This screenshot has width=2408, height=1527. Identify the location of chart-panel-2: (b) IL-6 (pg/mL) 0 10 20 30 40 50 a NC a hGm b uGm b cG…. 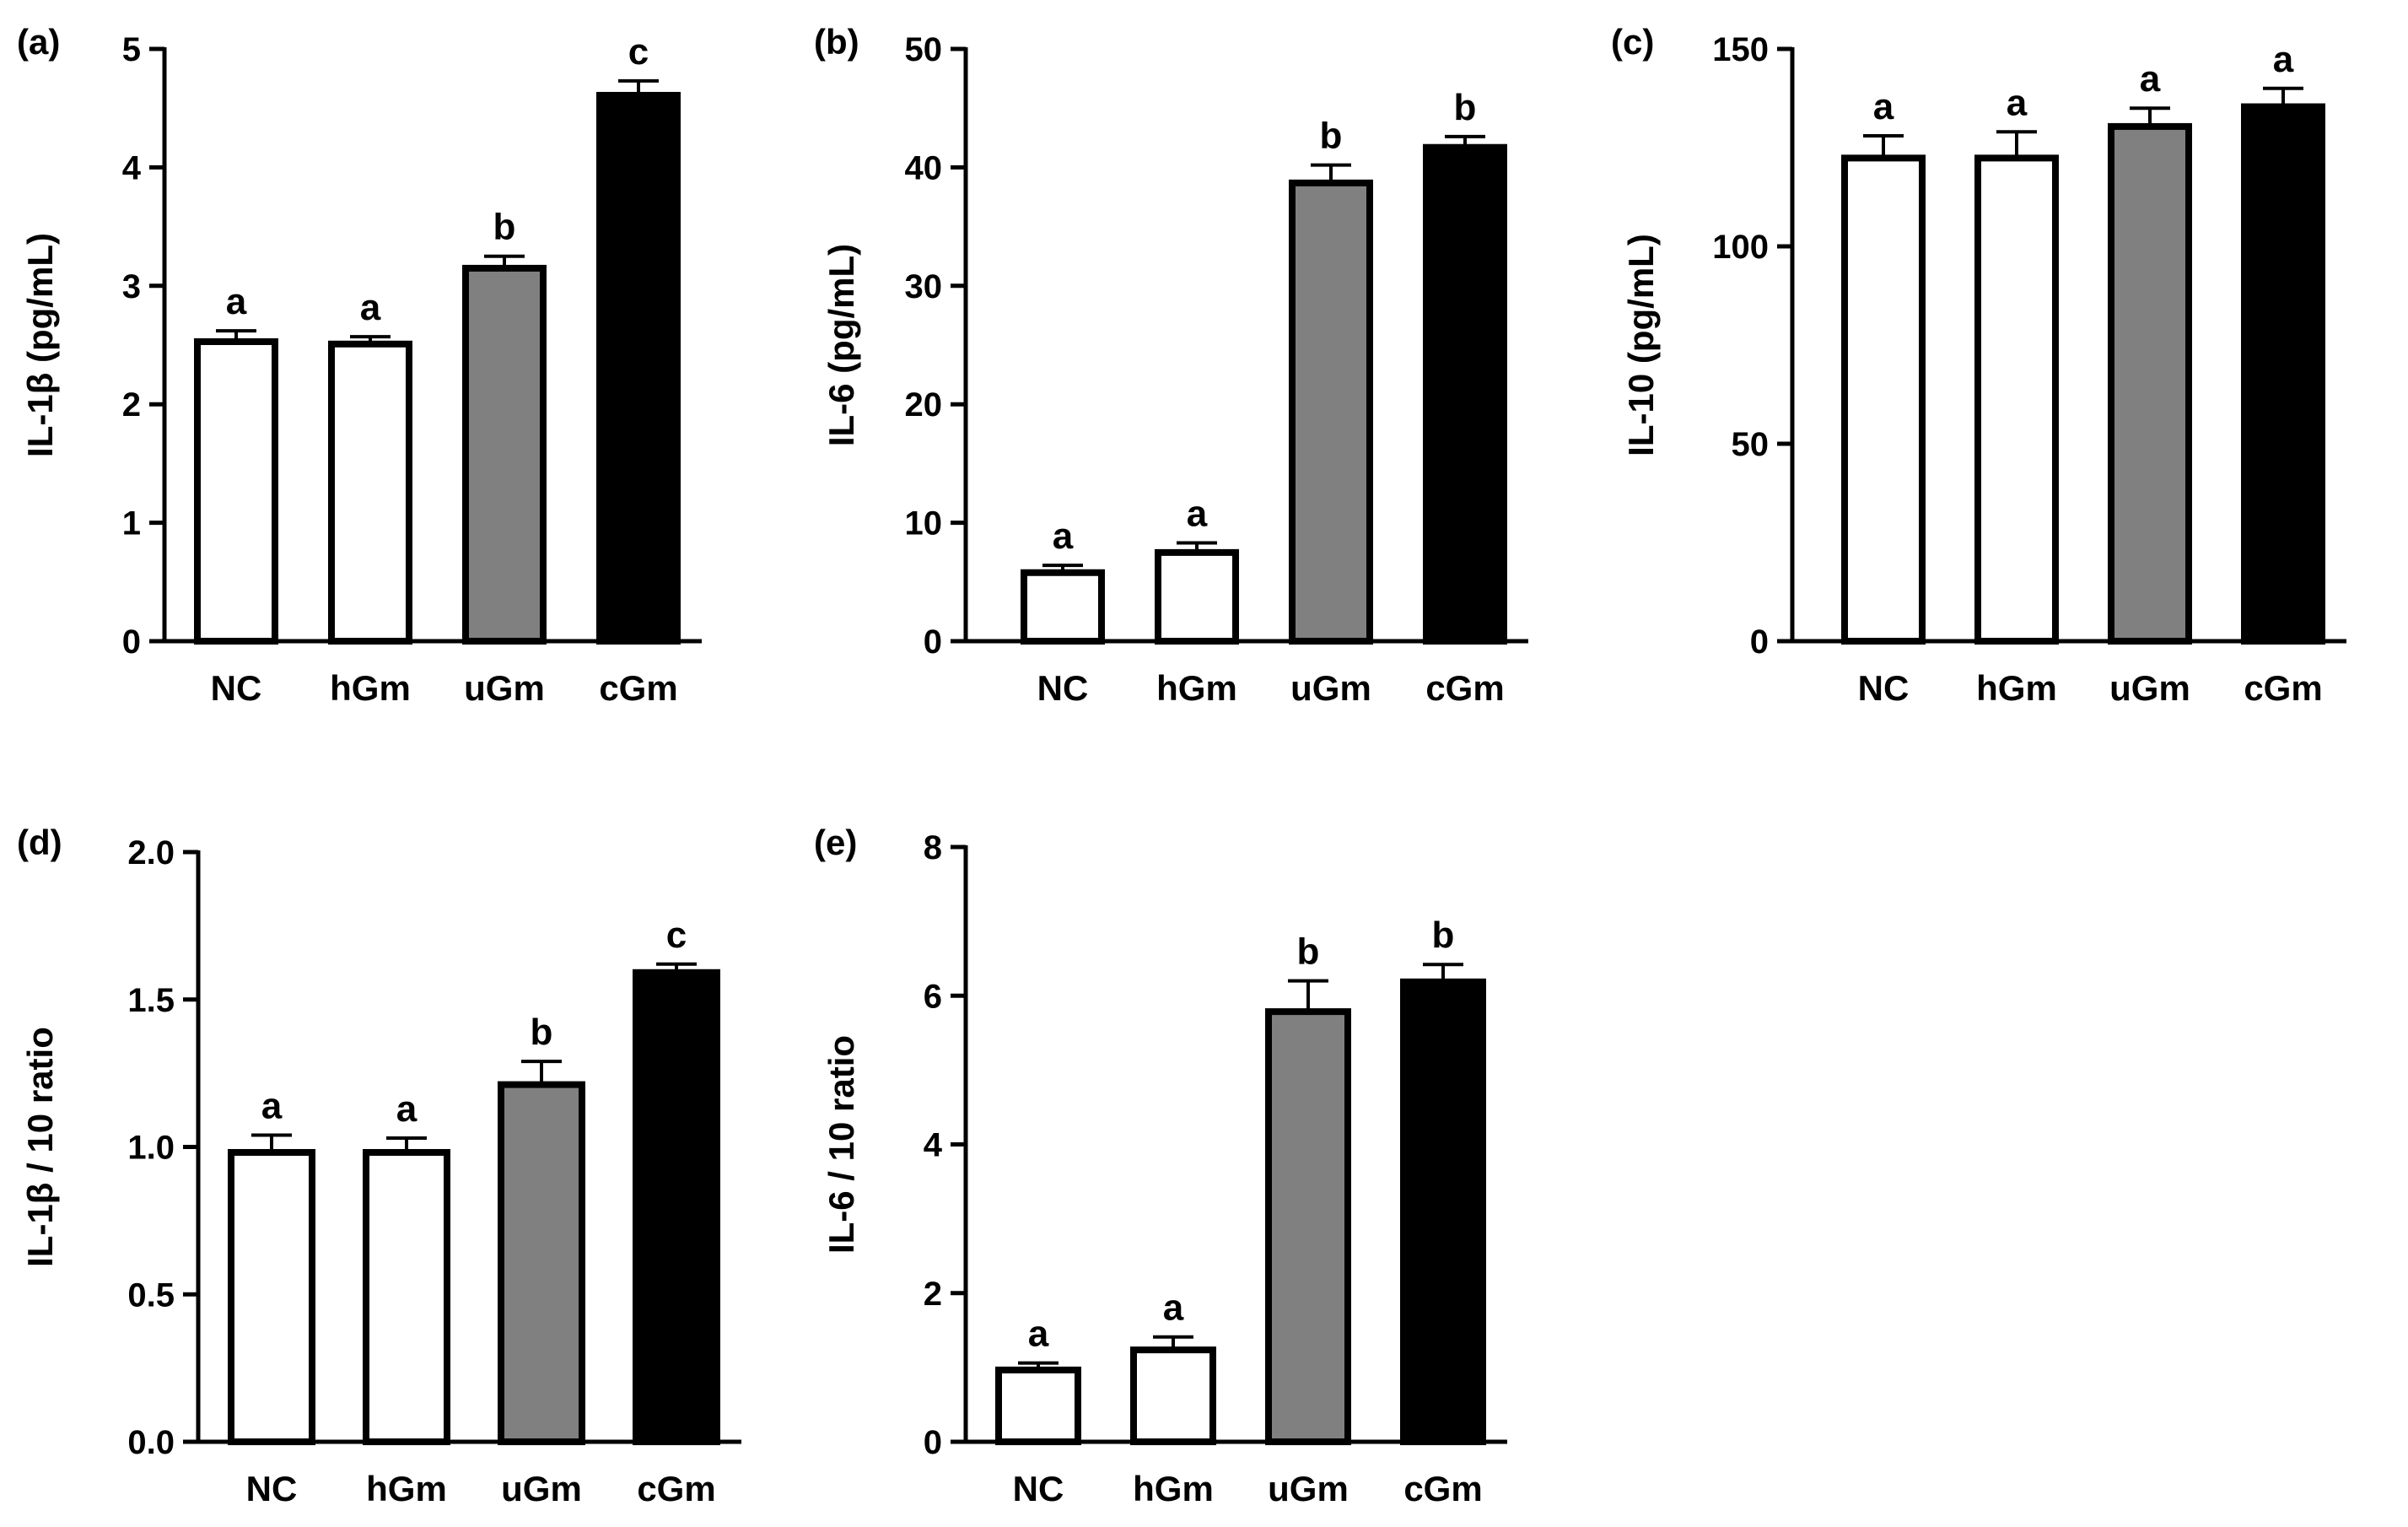
(1171, 365).